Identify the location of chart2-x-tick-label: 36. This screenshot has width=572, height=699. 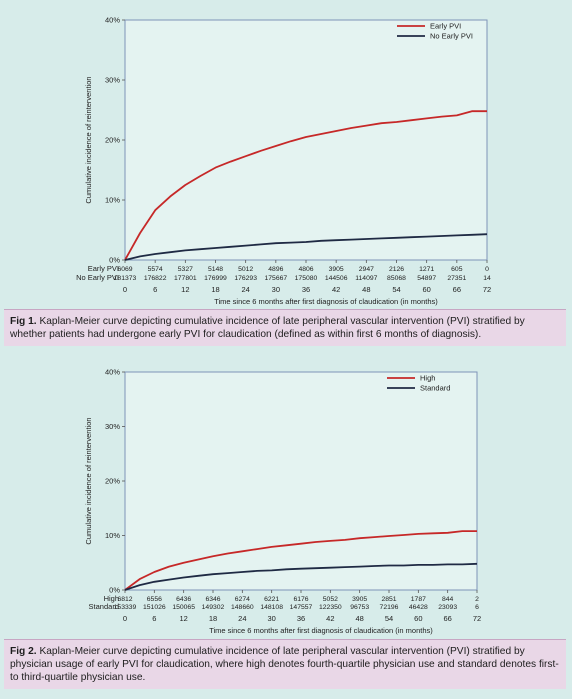
(301, 618).